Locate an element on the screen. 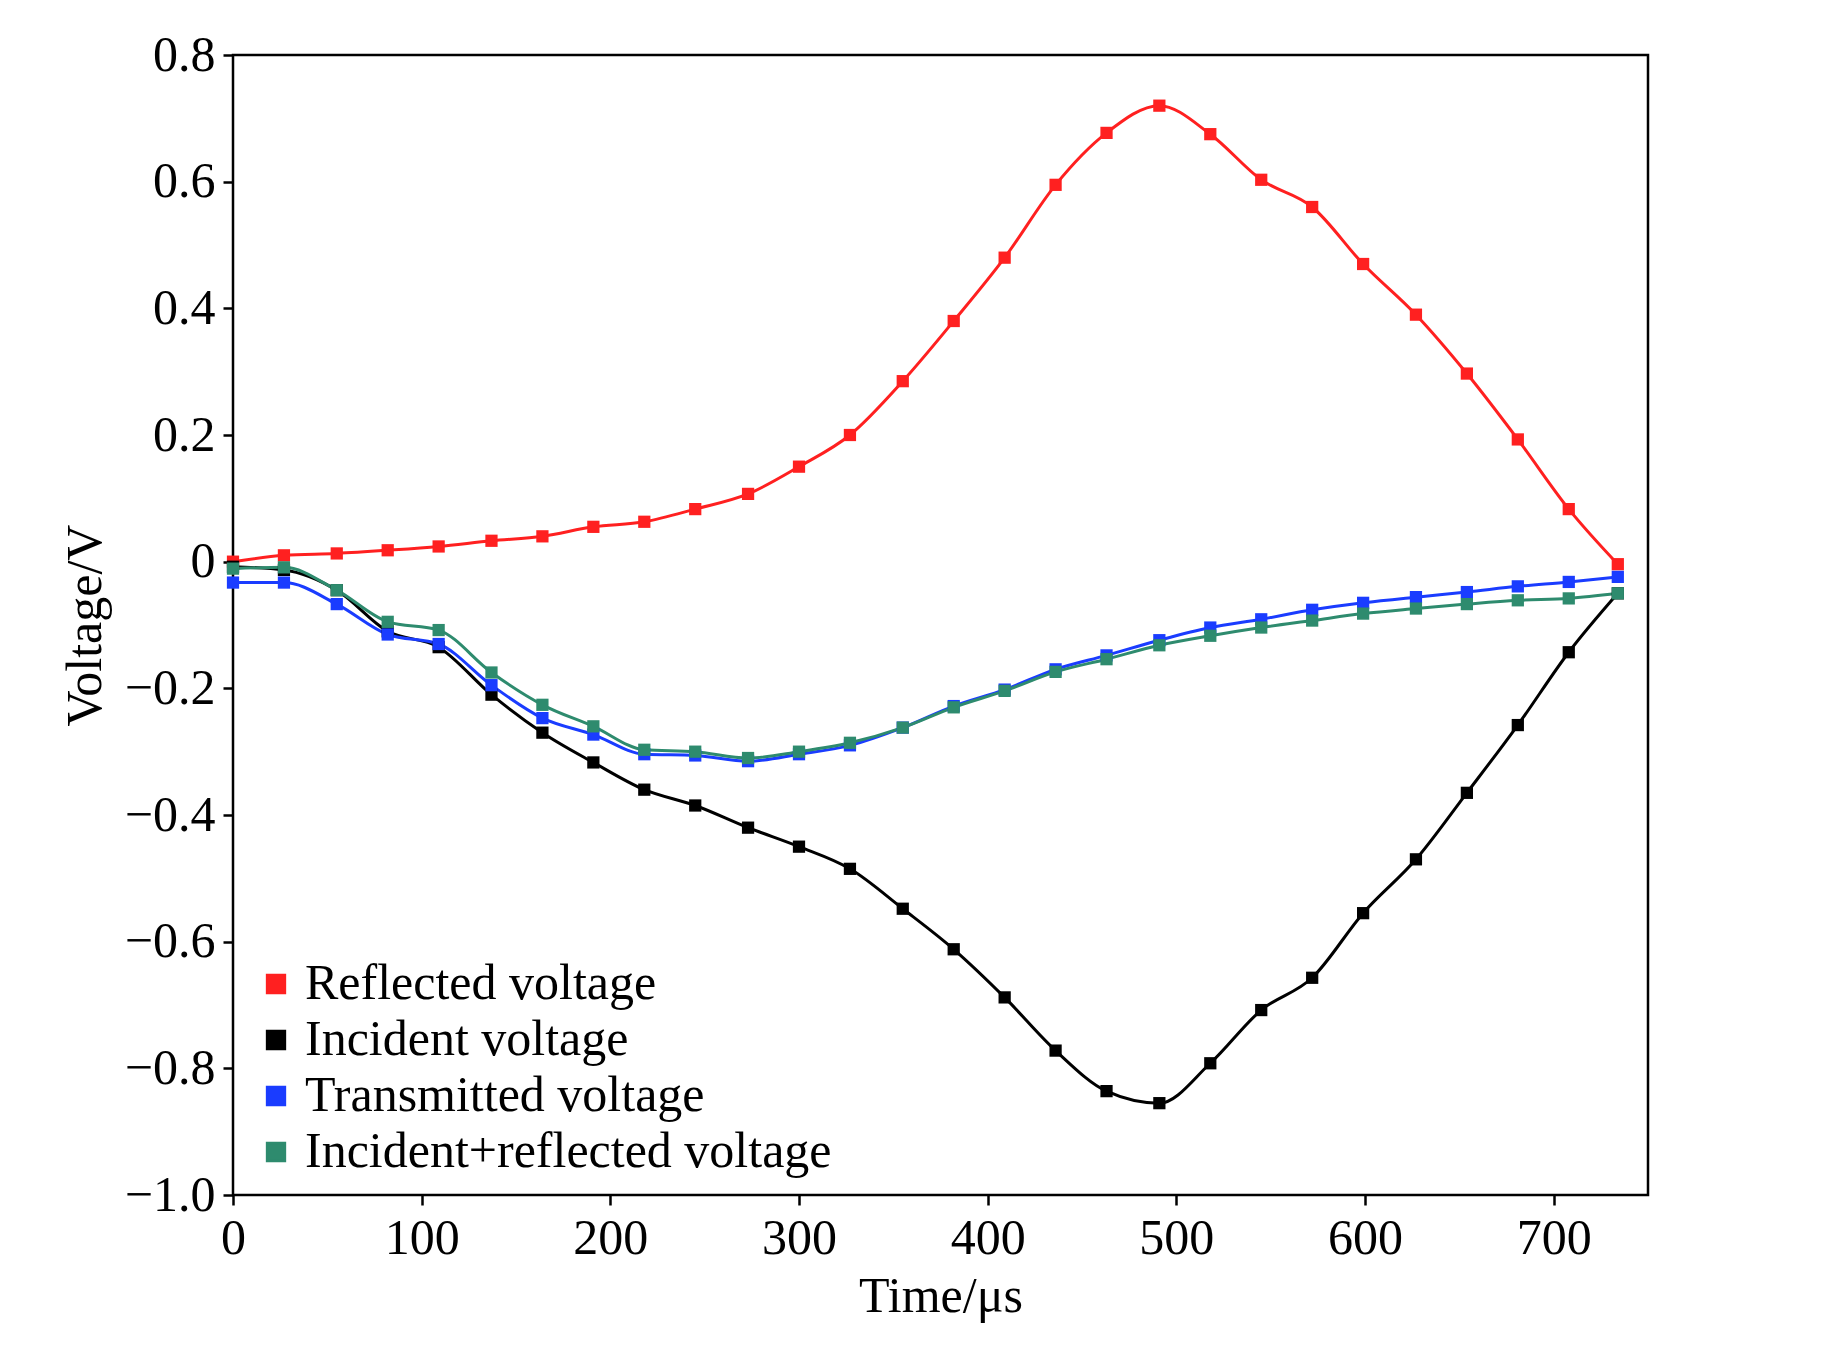 The width and height of the screenshot is (1843, 1360). x-tick-label: 400 is located at coordinates (988, 1236).